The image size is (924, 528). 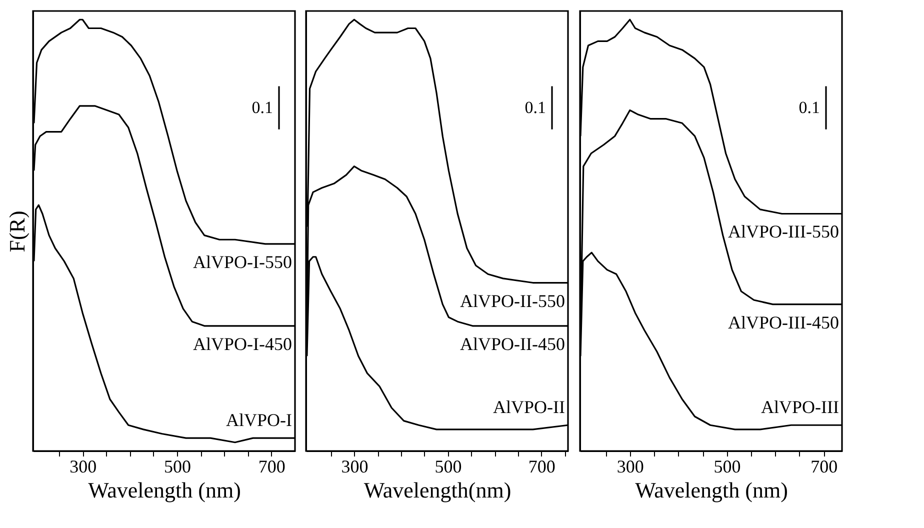 I want to click on x-axis-title: Wavelength(nm), so click(x=438, y=490).